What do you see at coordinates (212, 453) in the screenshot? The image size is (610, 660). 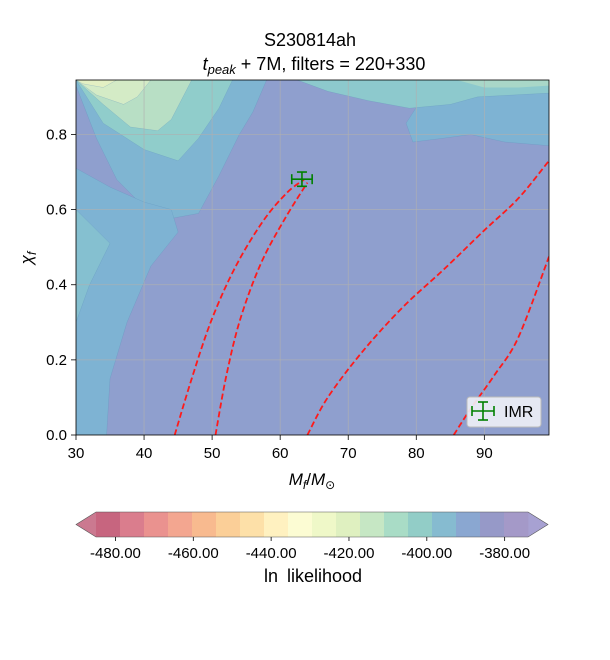 I see `x-tick-label-50: 50` at bounding box center [212, 453].